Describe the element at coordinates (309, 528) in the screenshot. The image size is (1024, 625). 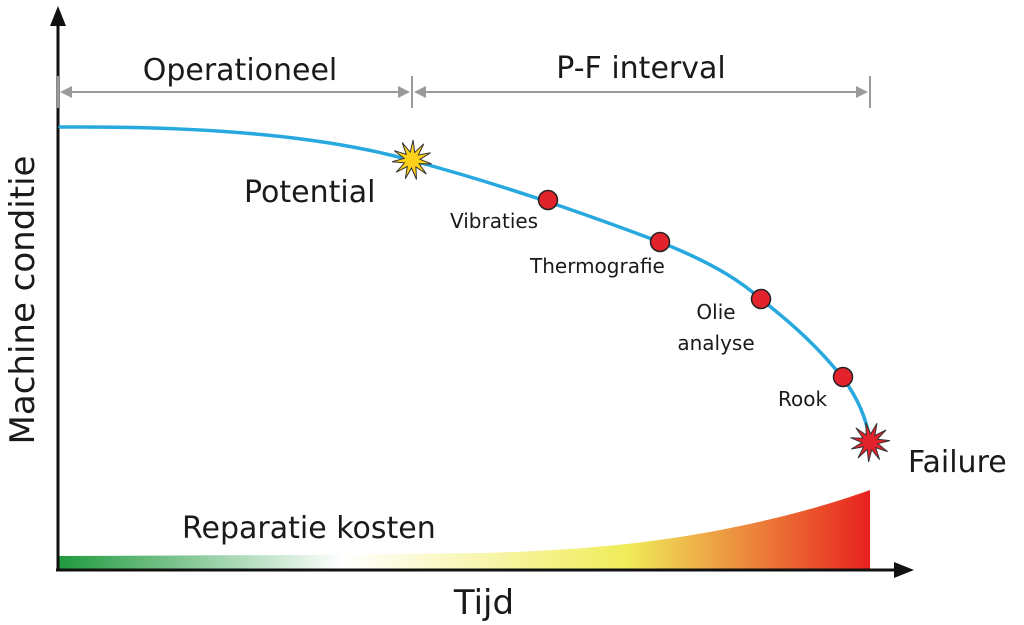
I see `repair-cost-label: Reparatie kosten` at that location.